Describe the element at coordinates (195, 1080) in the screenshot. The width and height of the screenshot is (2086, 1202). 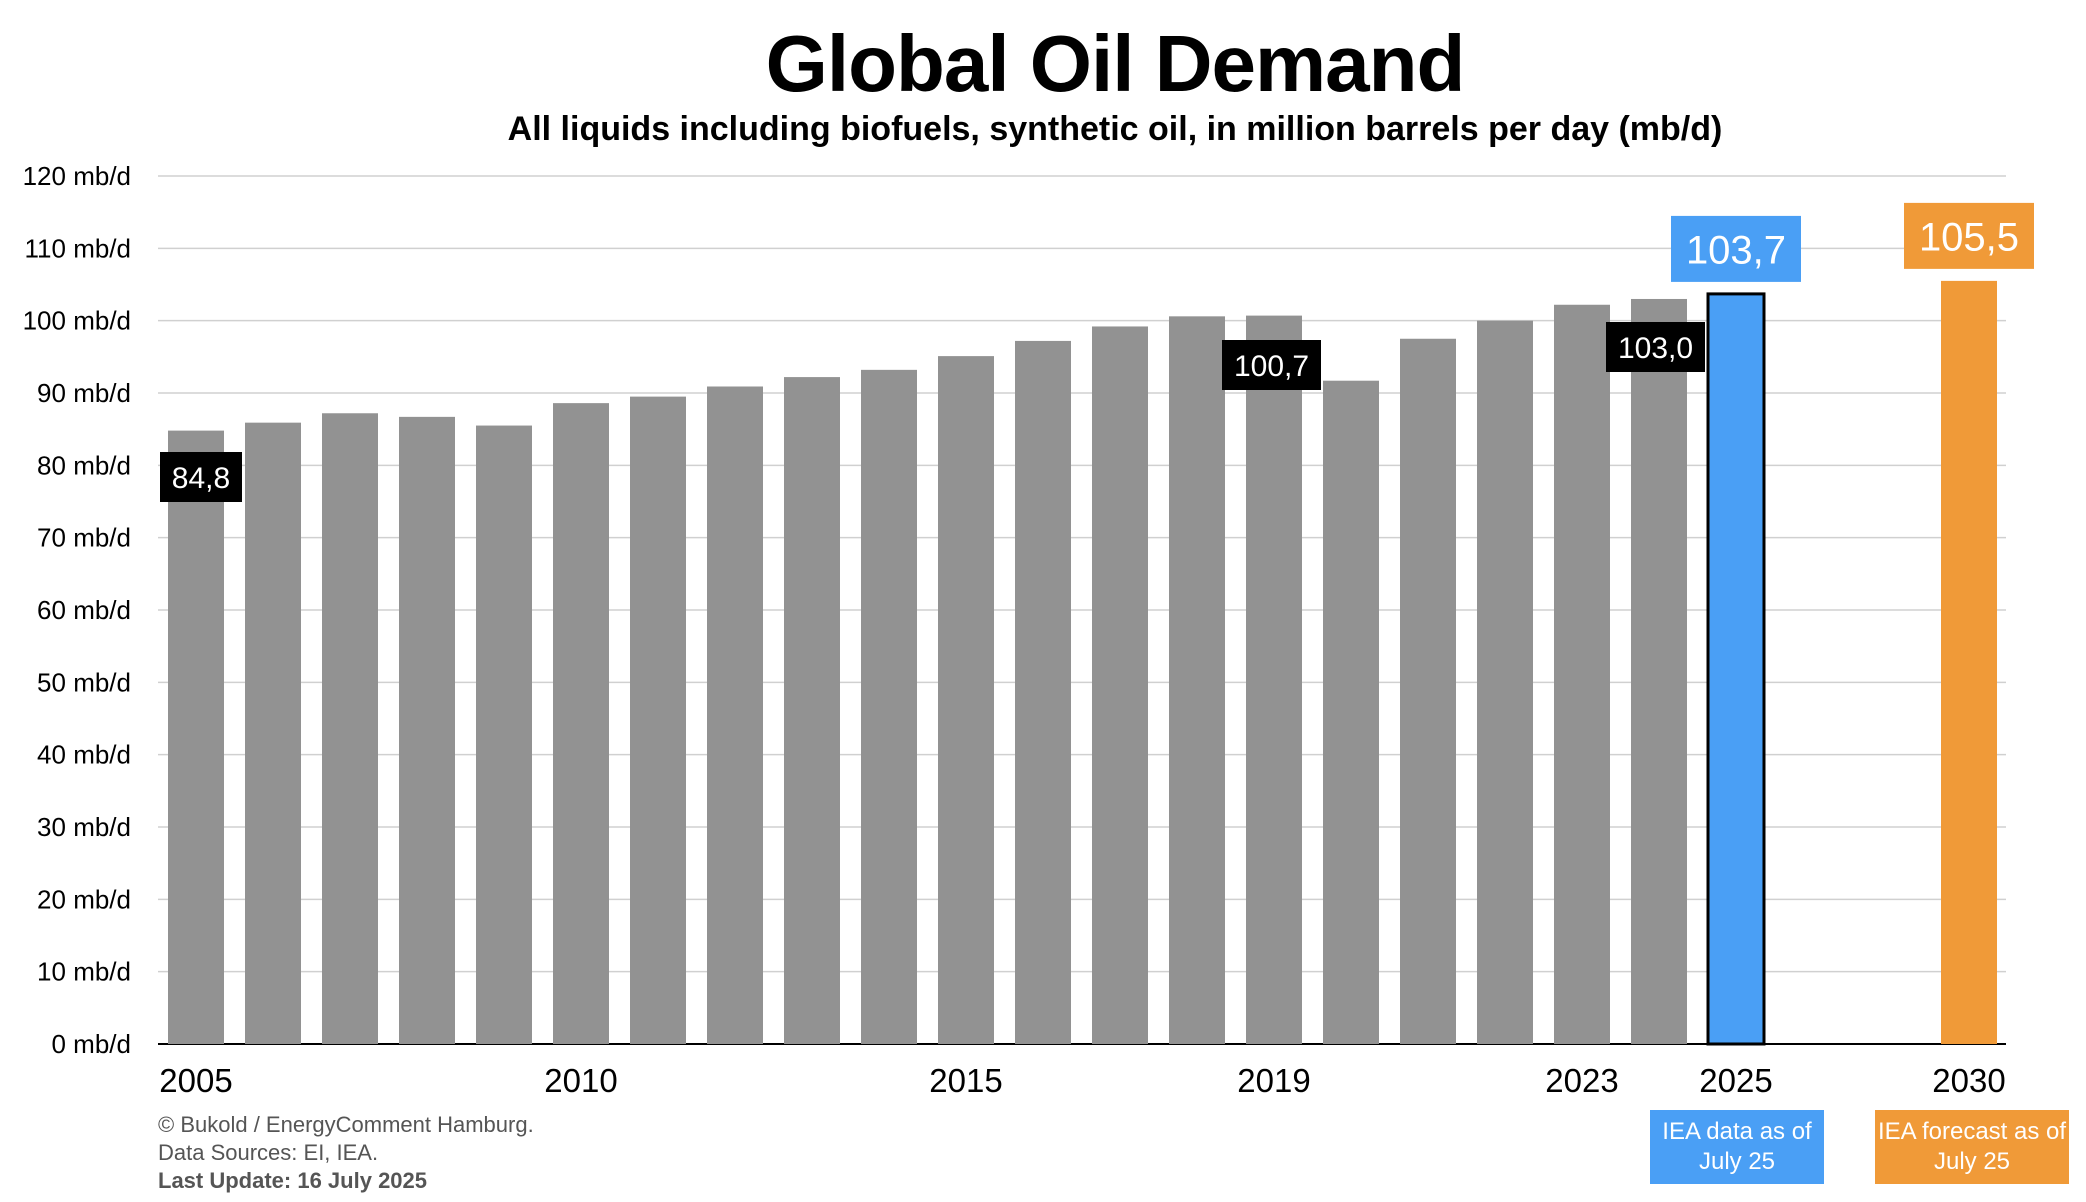
I see `x-tick-label: 2005` at that location.